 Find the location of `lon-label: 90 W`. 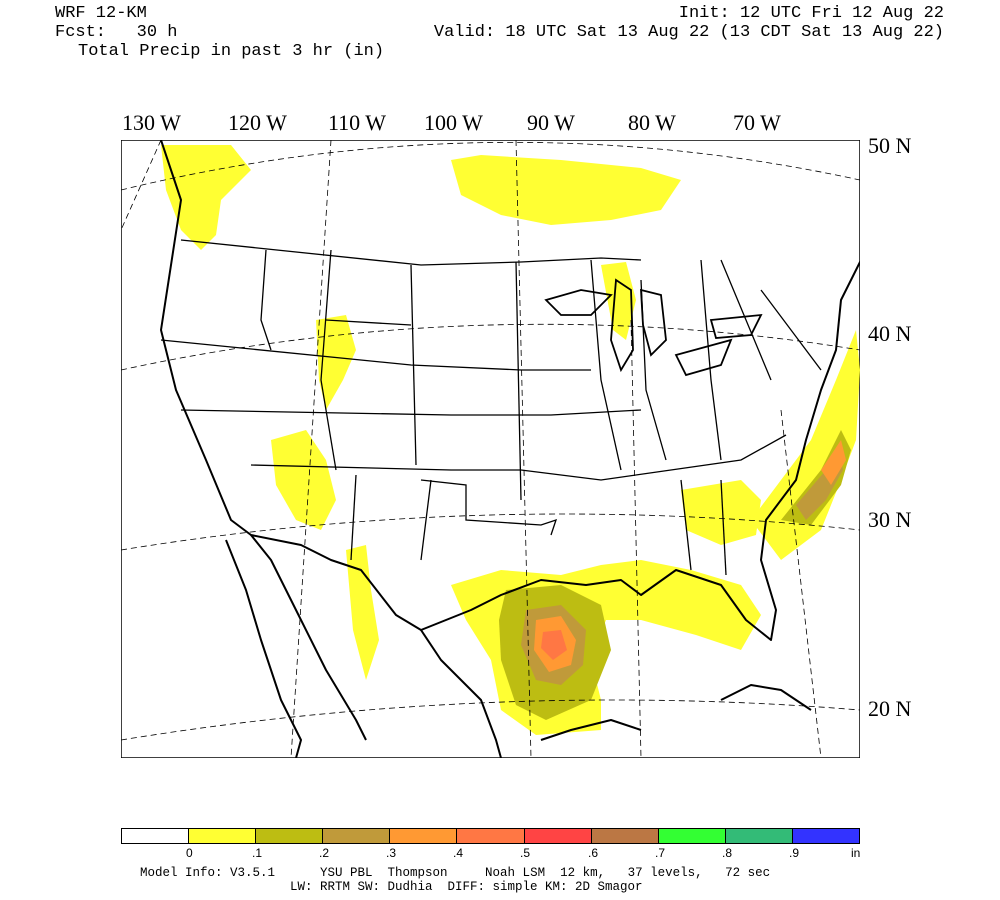

lon-label: 90 W is located at coordinates (551, 122).